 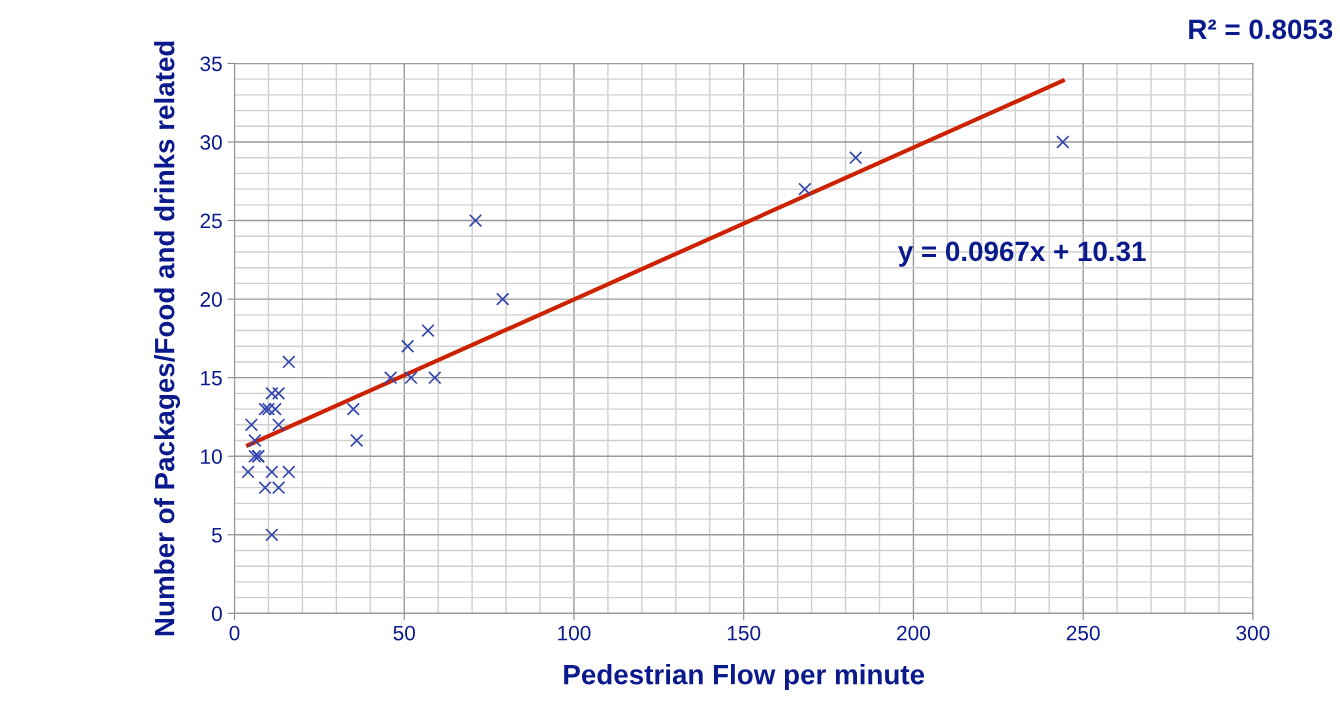 What do you see at coordinates (404, 633) in the screenshot?
I see `x-tick-label: 50` at bounding box center [404, 633].